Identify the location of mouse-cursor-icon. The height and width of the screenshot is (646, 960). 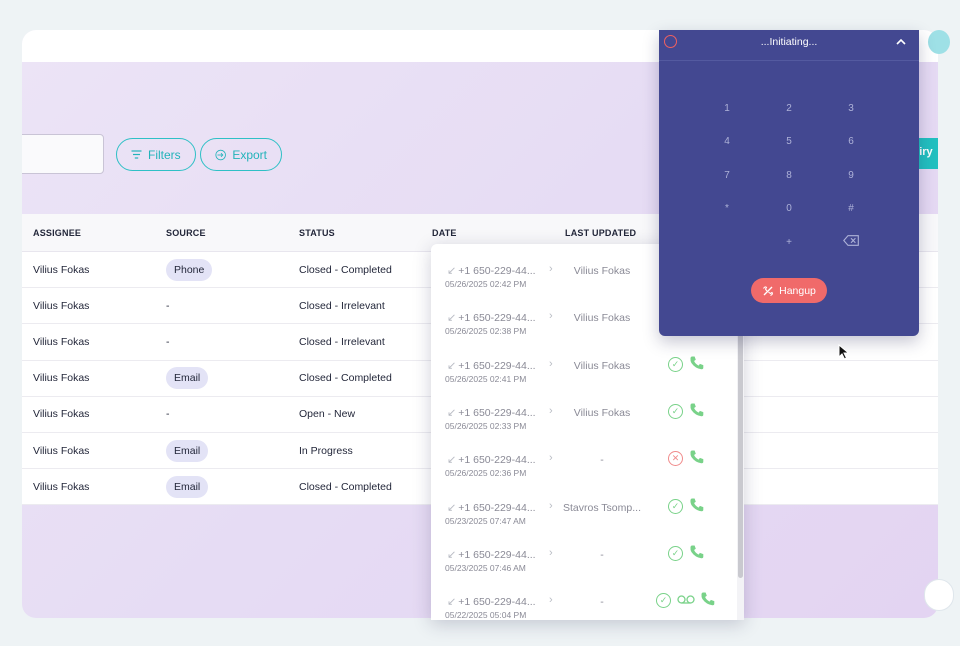
(844, 352).